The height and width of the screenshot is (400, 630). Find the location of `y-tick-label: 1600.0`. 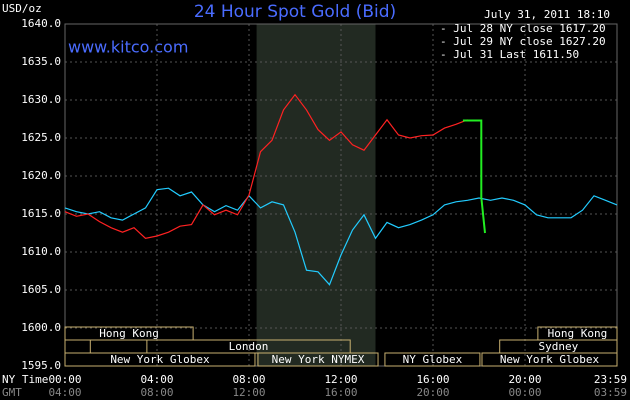

y-tick-label: 1600.0 is located at coordinates (41, 327).